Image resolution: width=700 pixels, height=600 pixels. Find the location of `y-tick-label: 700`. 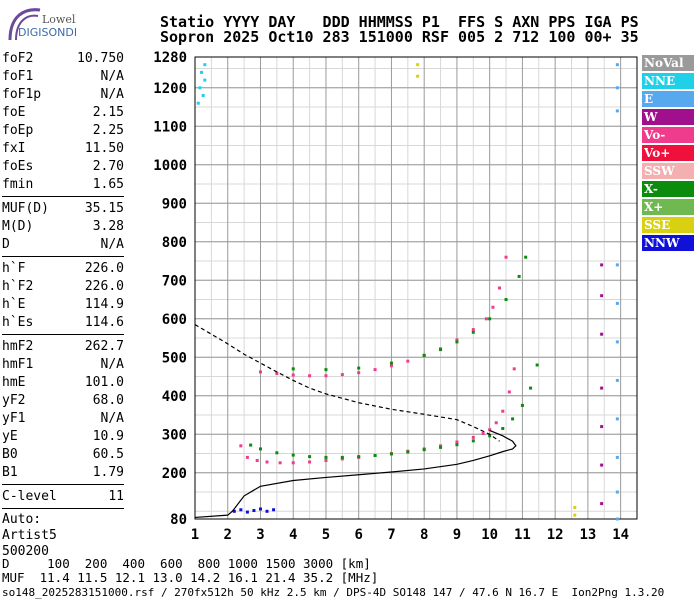

y-tick-label: 700 is located at coordinates (174, 281).